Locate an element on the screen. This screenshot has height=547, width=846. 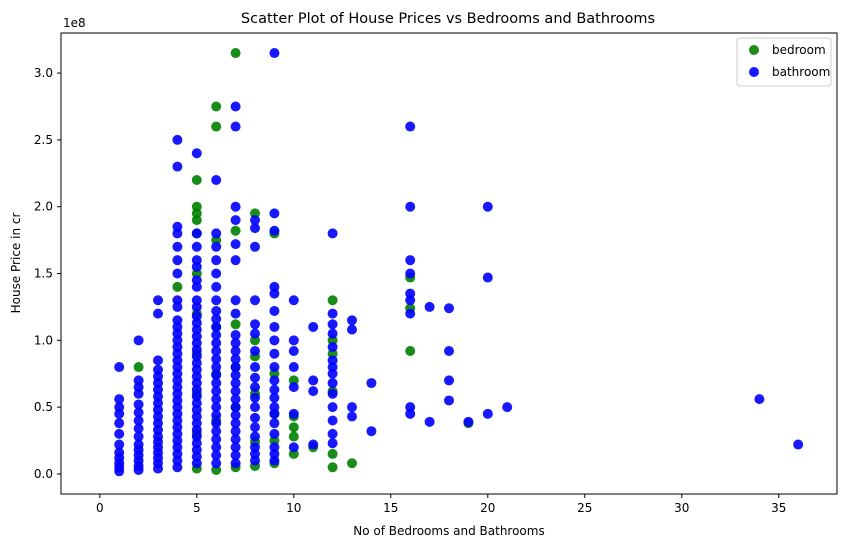
y-tick-label: 2.5 is located at coordinates (43, 140).